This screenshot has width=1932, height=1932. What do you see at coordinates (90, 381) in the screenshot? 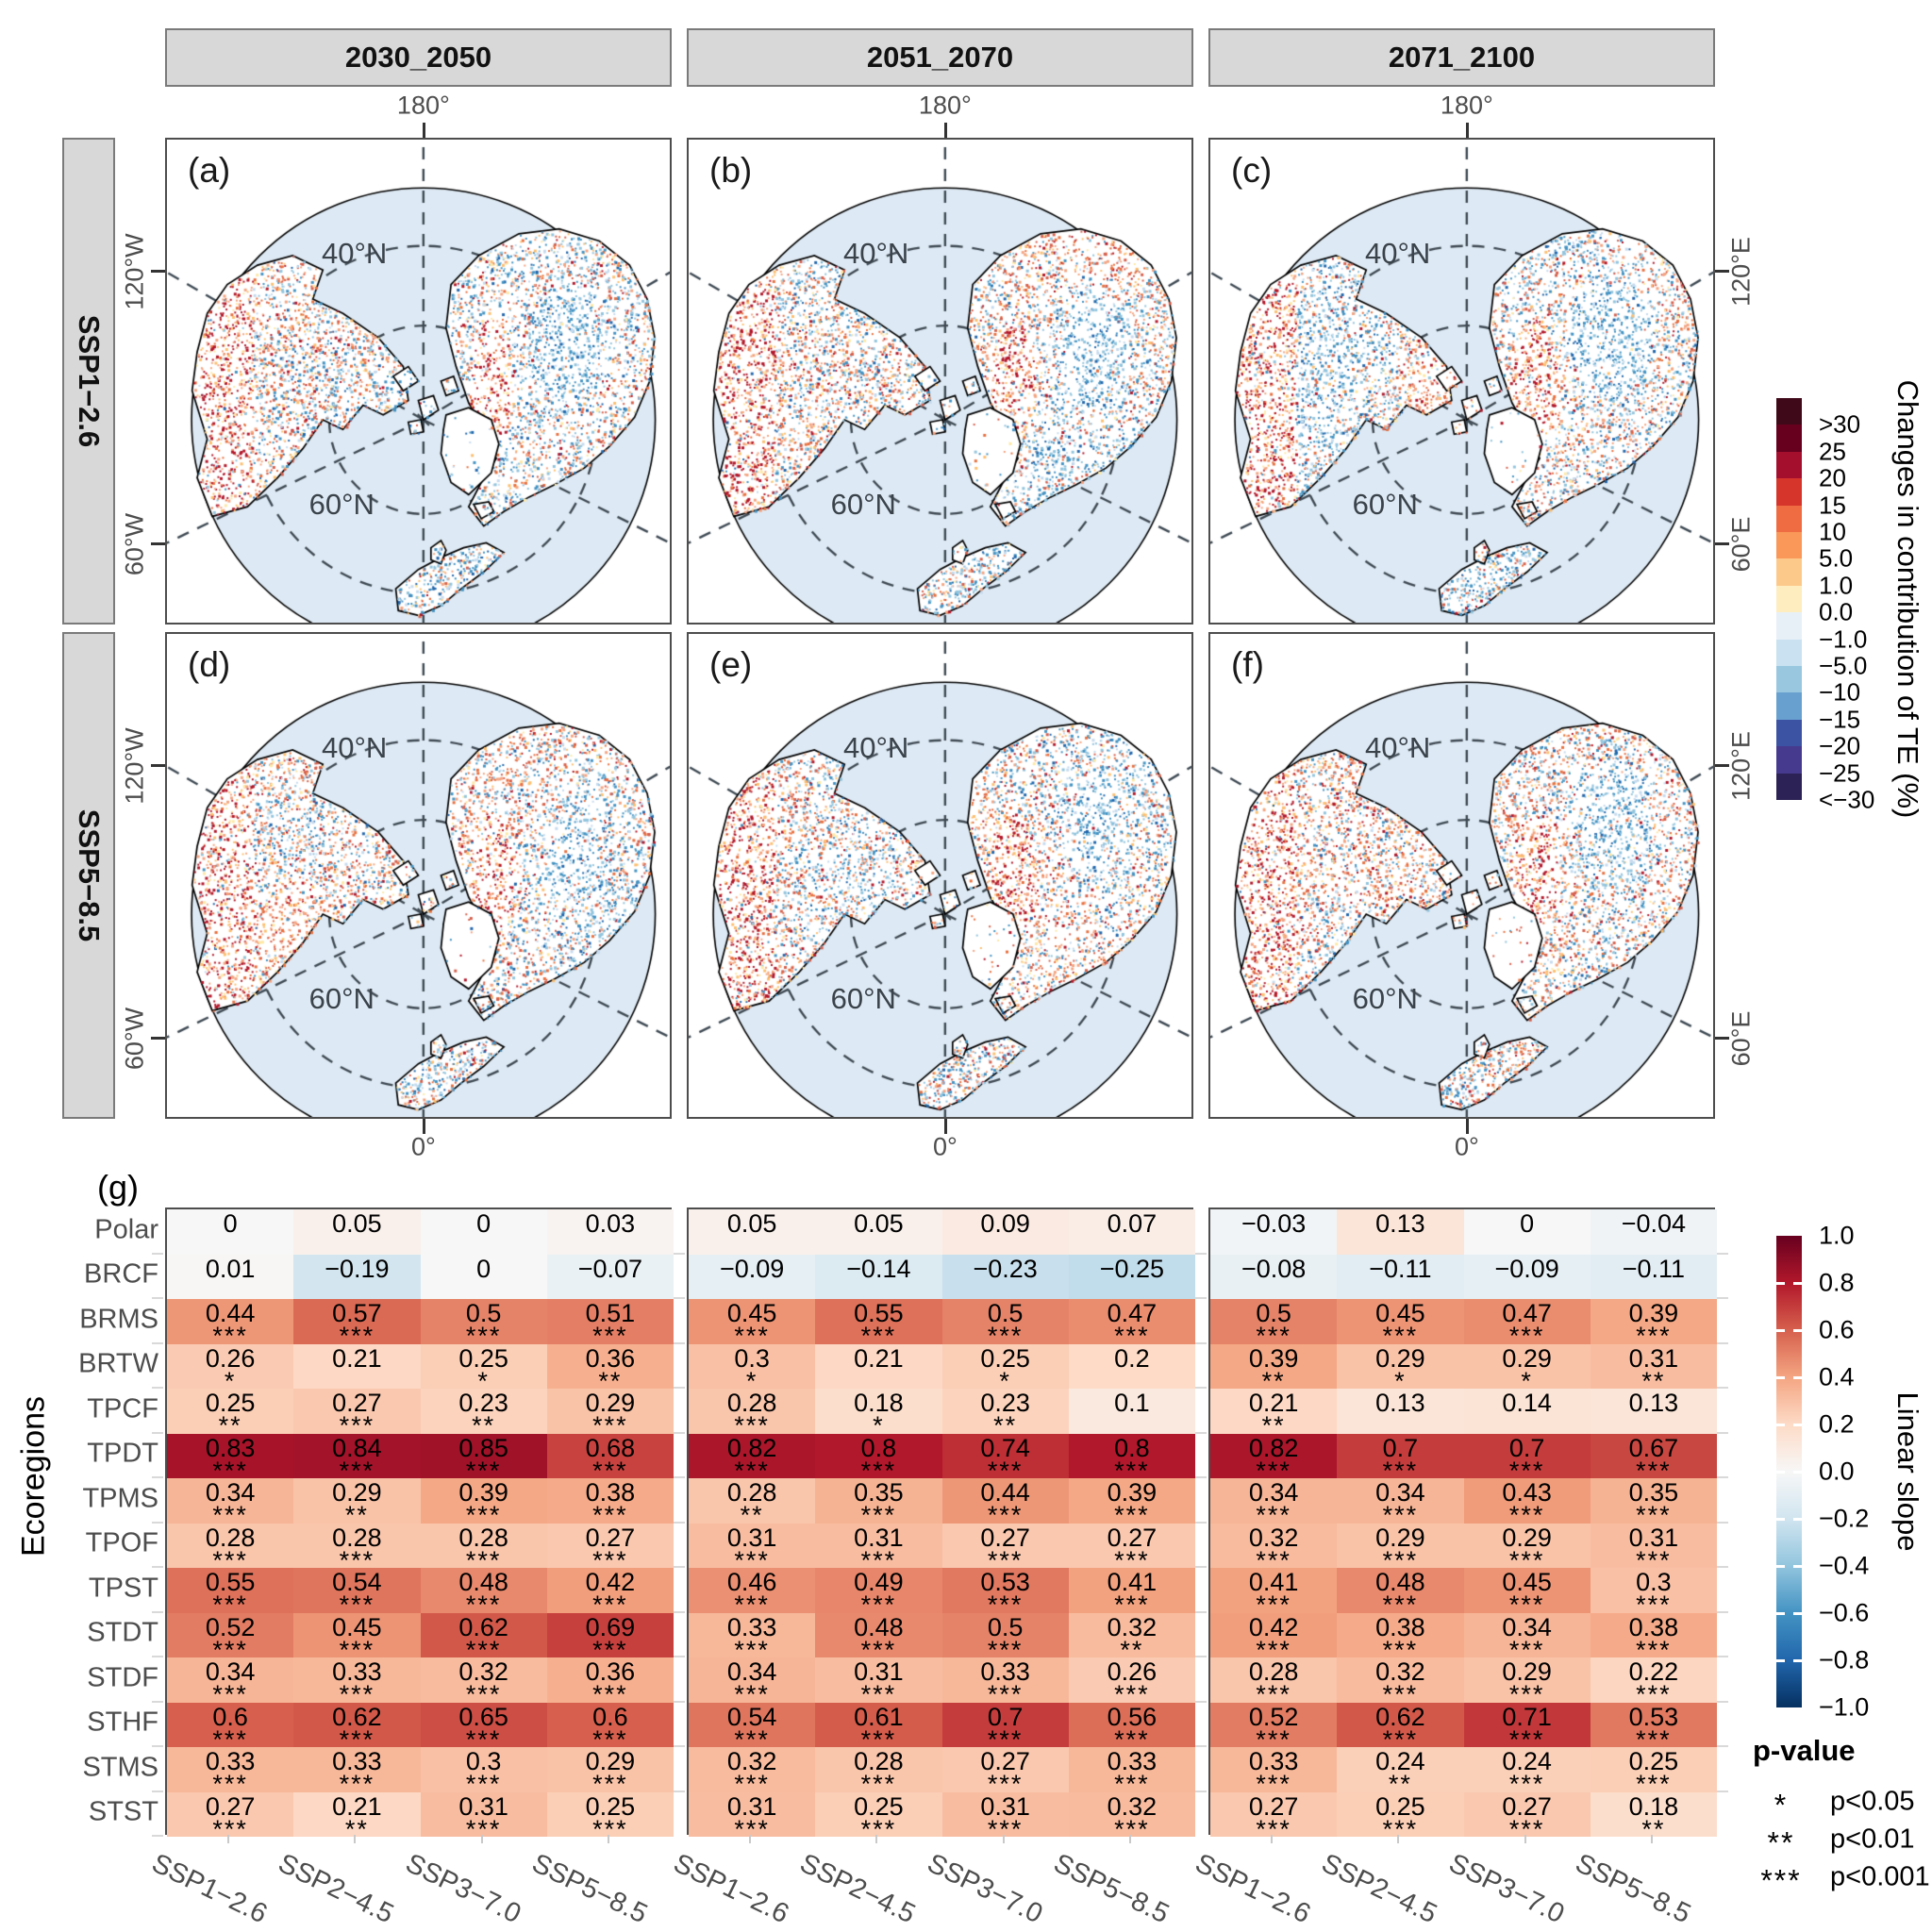
I see `strip-scenario-label: SSP1−2.6` at bounding box center [90, 381].